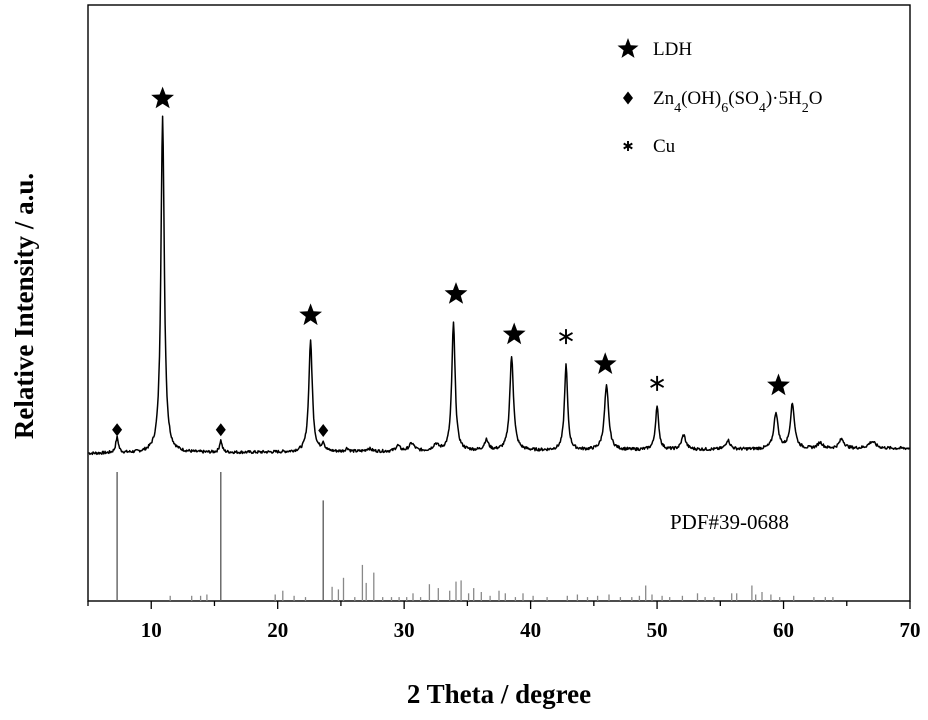 The height and width of the screenshot is (720, 928). What do you see at coordinates (743, 98) in the screenshot?
I see `legend-text: (SO` at bounding box center [743, 98].